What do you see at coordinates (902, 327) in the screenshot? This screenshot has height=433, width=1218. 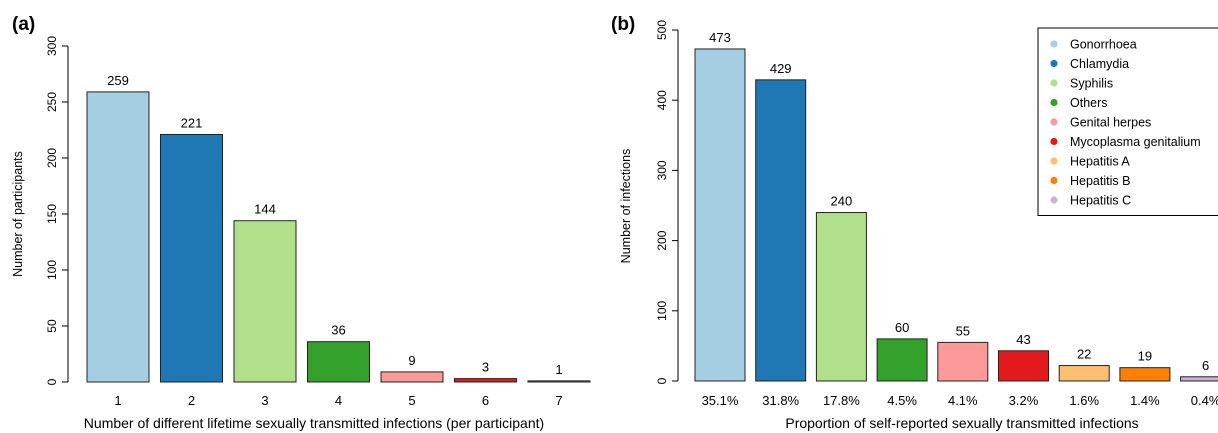 I see `data-label: 60` at bounding box center [902, 327].